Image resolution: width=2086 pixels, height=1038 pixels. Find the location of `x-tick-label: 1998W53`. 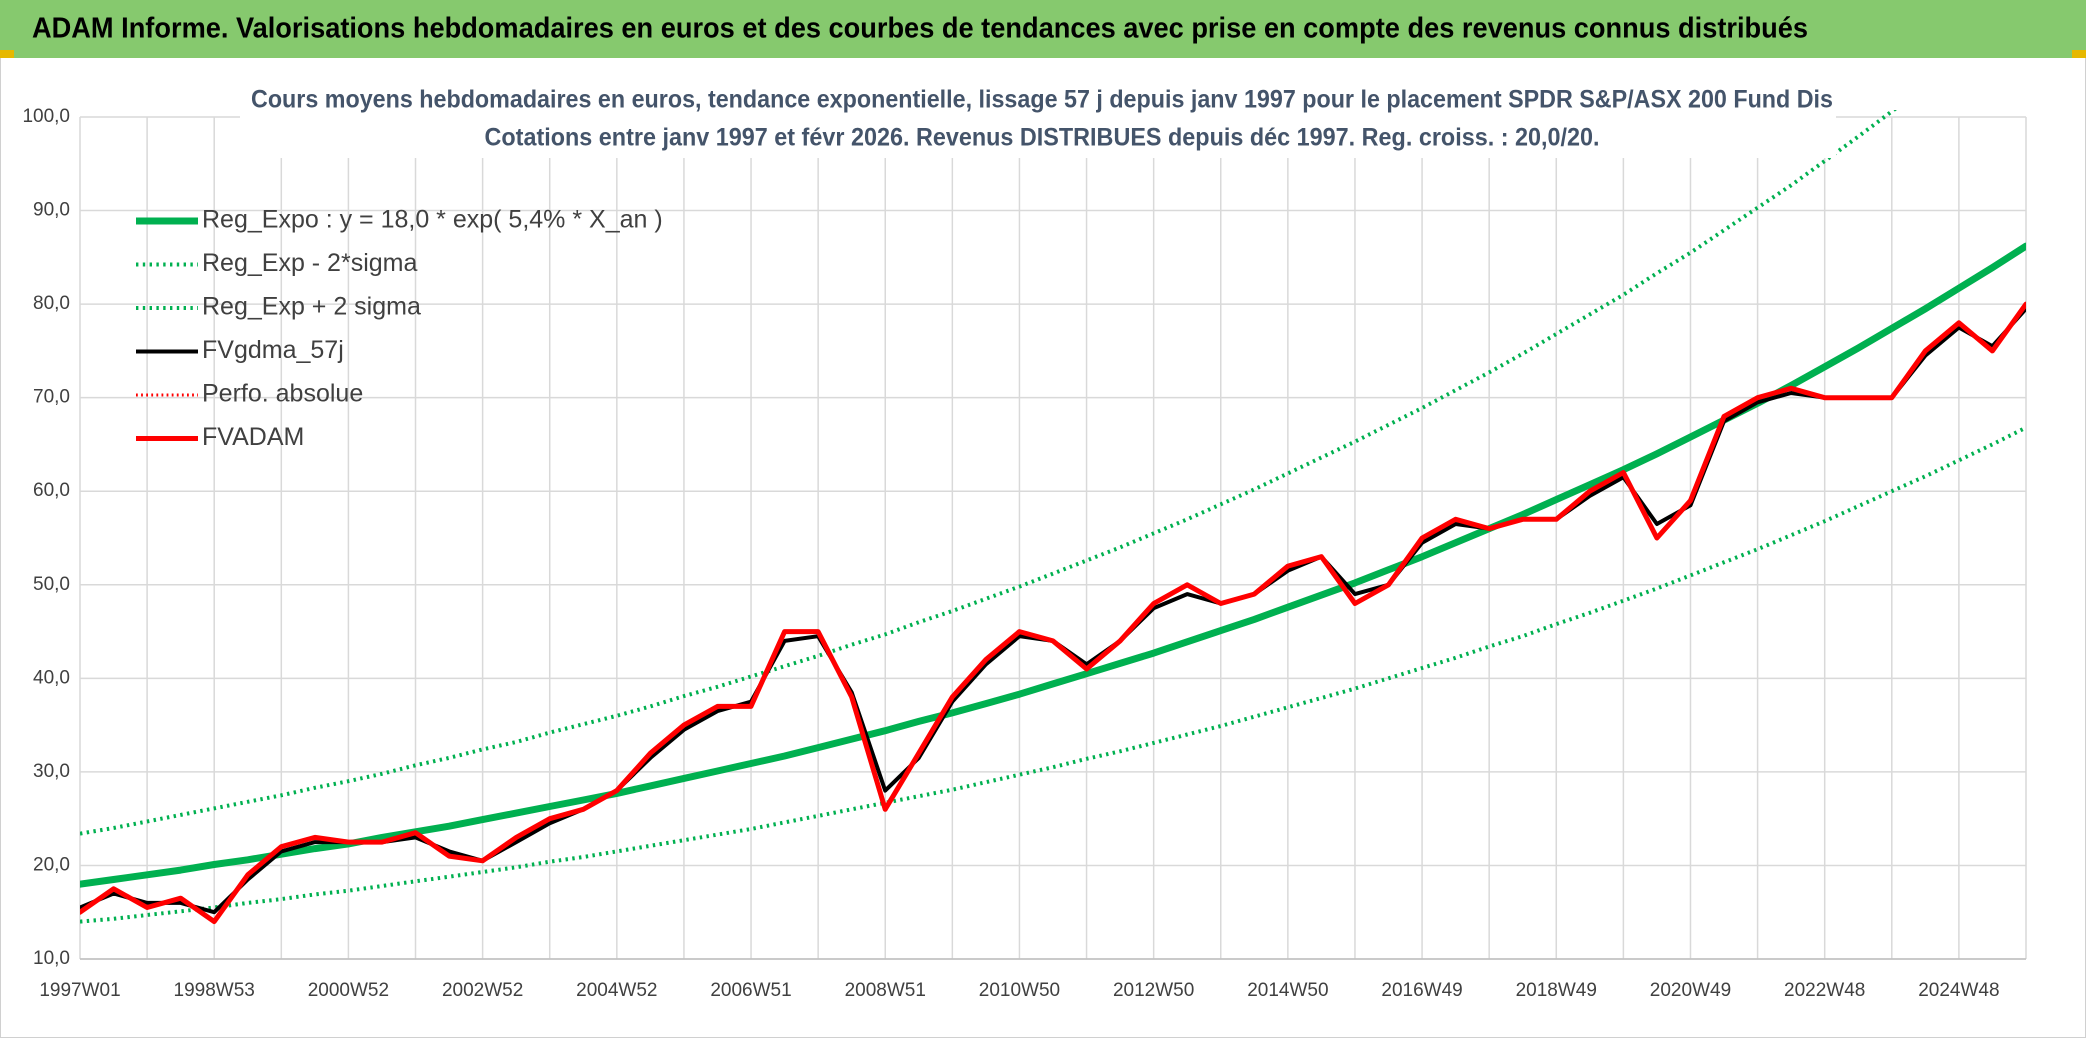

x-tick-label: 1998W53 is located at coordinates (214, 990).